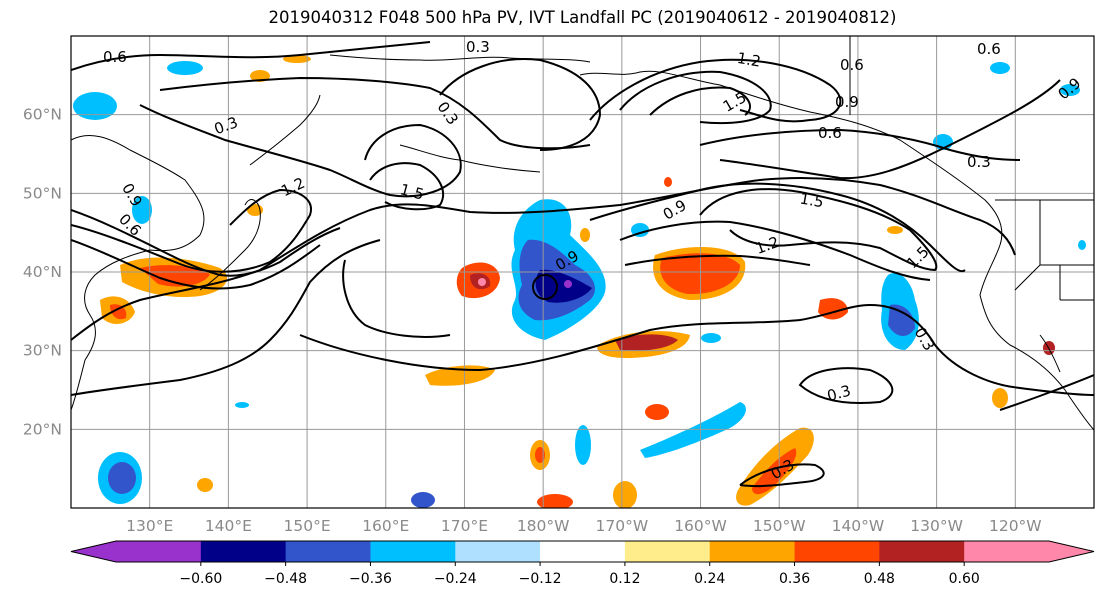 The width and height of the screenshot is (1105, 601). What do you see at coordinates (370, 579) in the screenshot?
I see `colorbar-tick-label: −0.36` at bounding box center [370, 579].